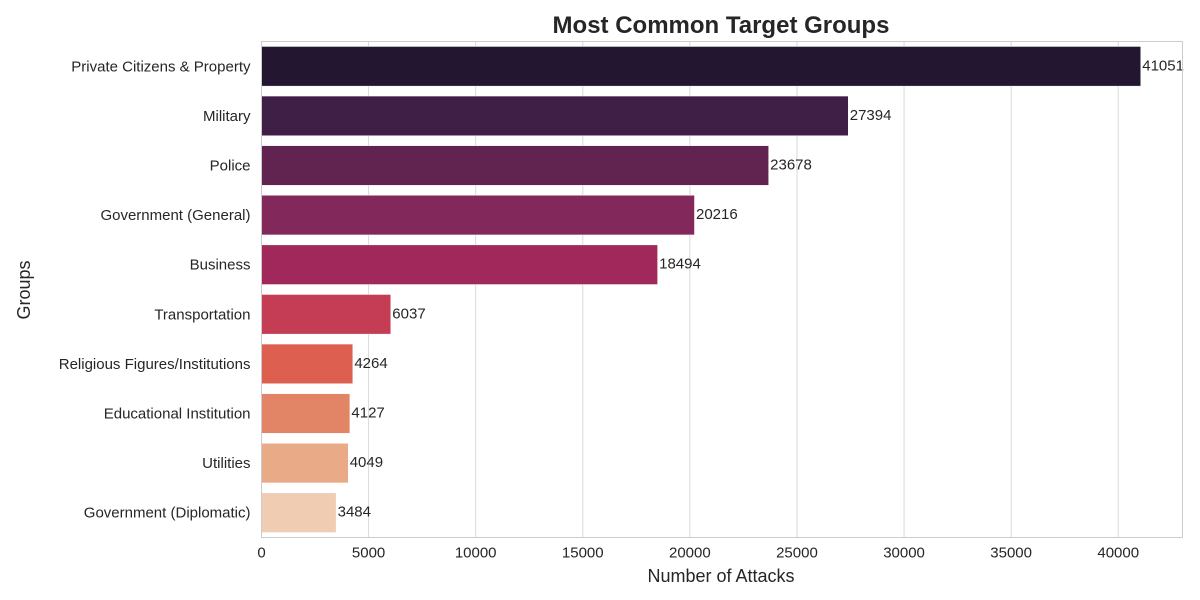 The width and height of the screenshot is (1200, 600). I want to click on bar-value-label: 4049, so click(366, 462).